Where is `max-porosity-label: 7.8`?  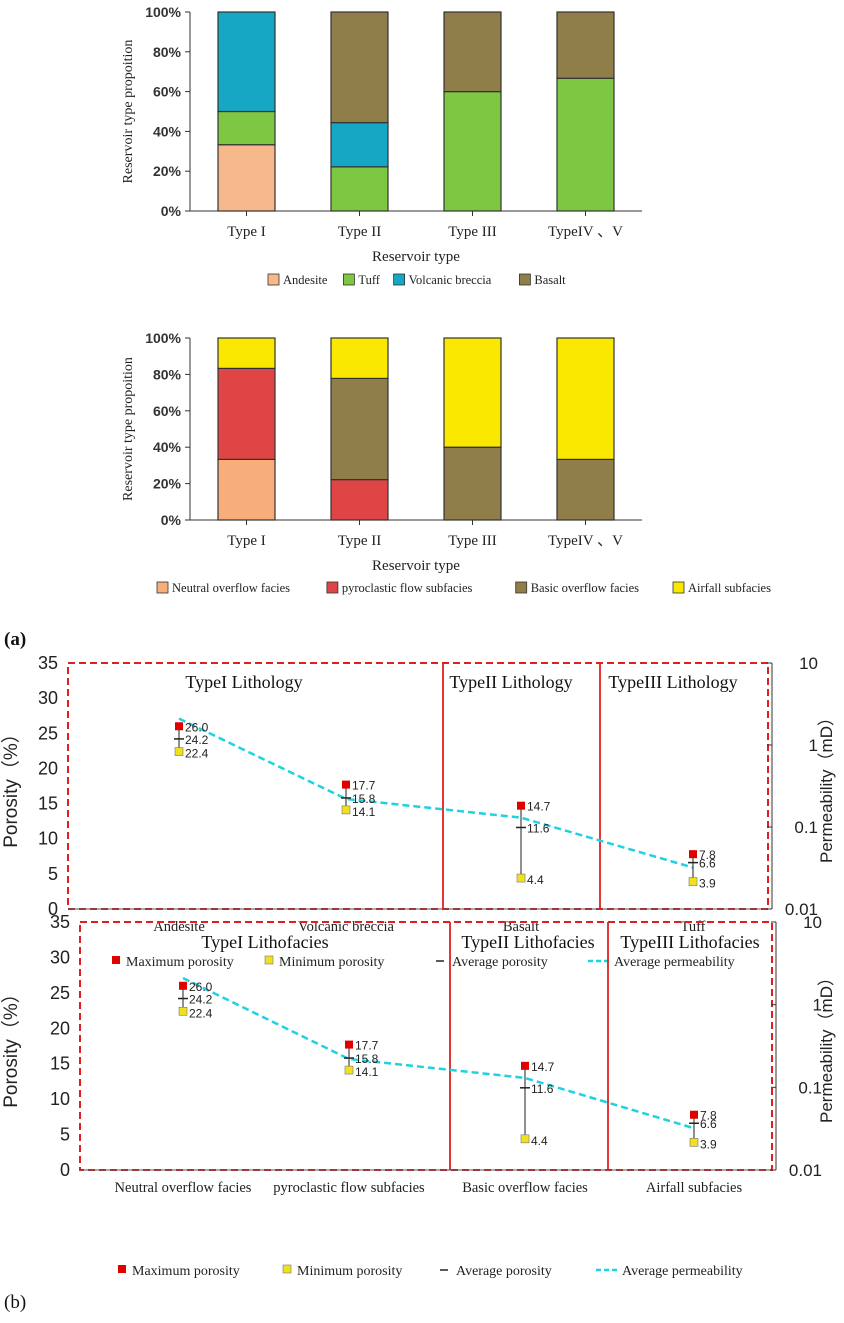 max-porosity-label: 7.8 is located at coordinates (707, 855).